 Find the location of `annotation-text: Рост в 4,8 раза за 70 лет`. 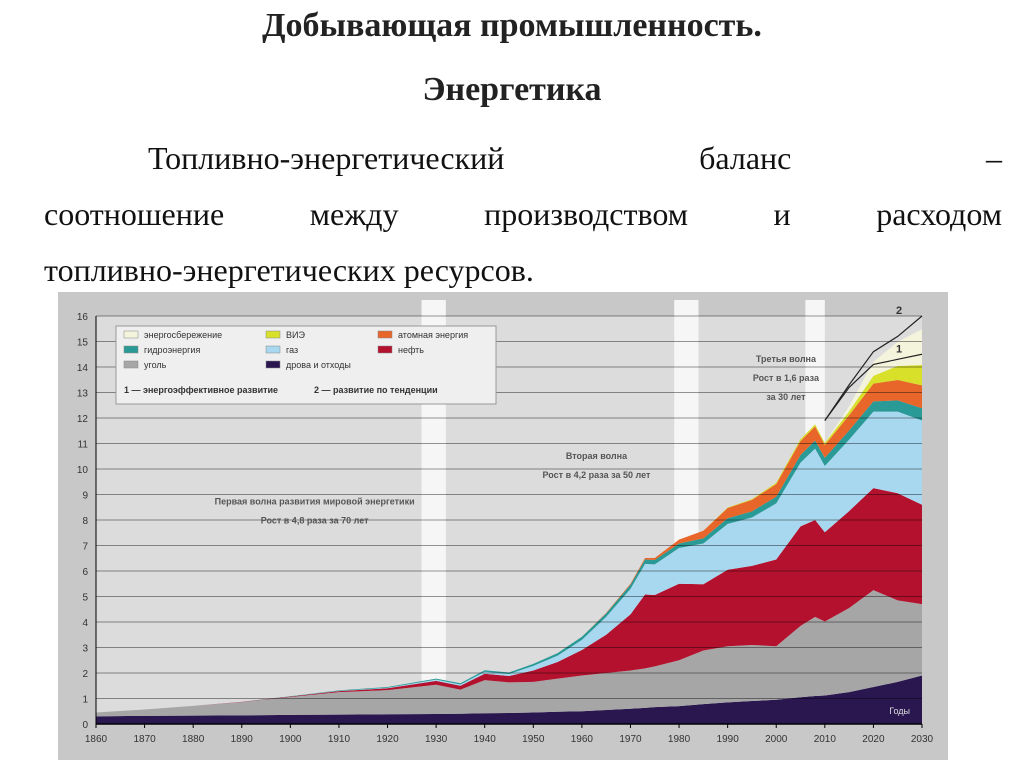

annotation-text: Рост в 4,8 раза за 70 лет is located at coordinates (315, 521).